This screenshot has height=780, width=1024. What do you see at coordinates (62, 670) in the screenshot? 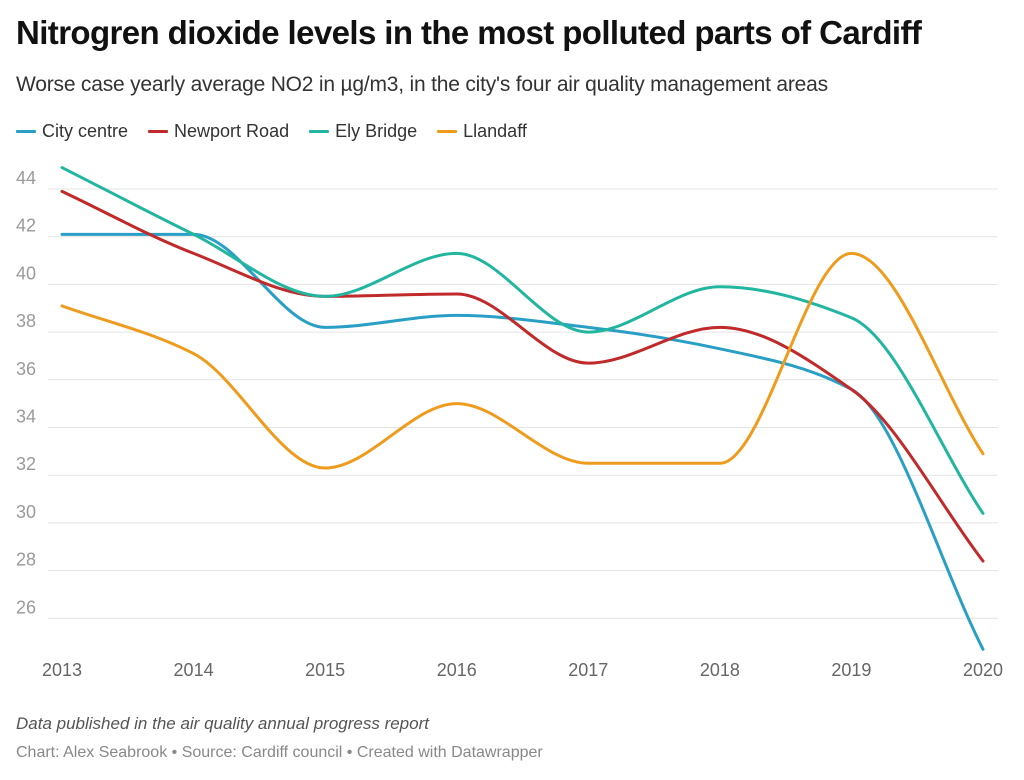
I see `x-tick-label: 2013` at bounding box center [62, 670].